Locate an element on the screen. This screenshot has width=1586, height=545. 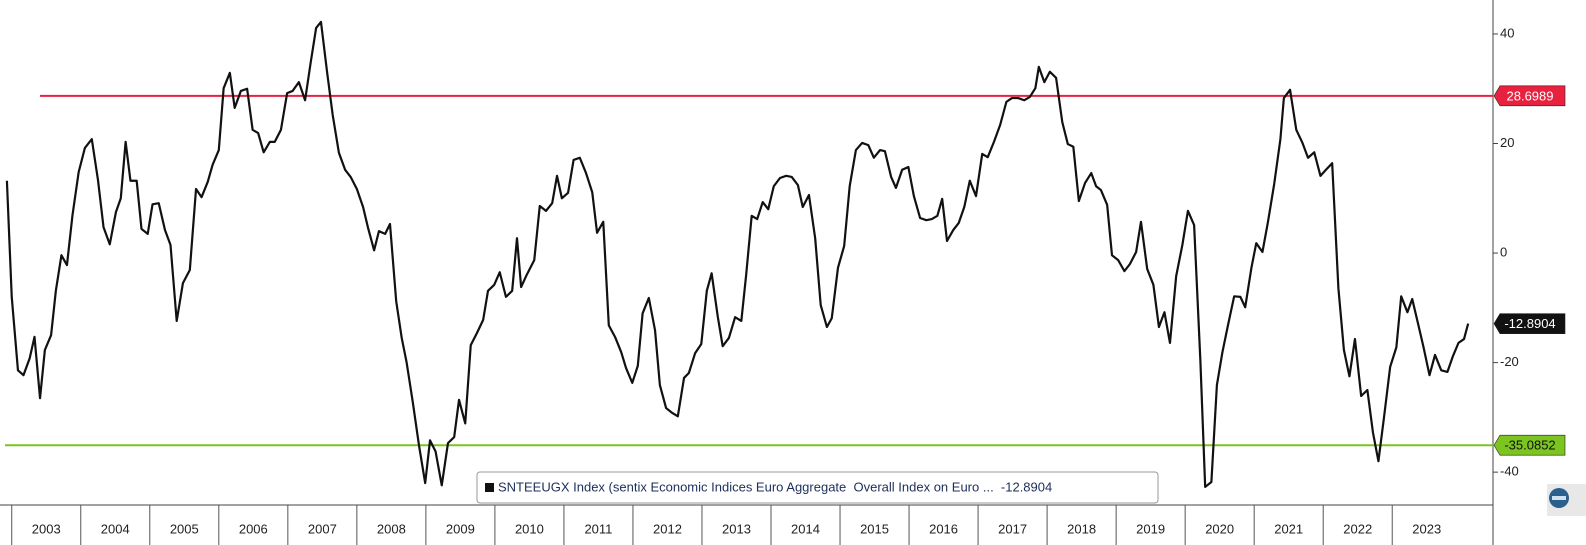
y-tick-label: 20 is located at coordinates (1507, 142).